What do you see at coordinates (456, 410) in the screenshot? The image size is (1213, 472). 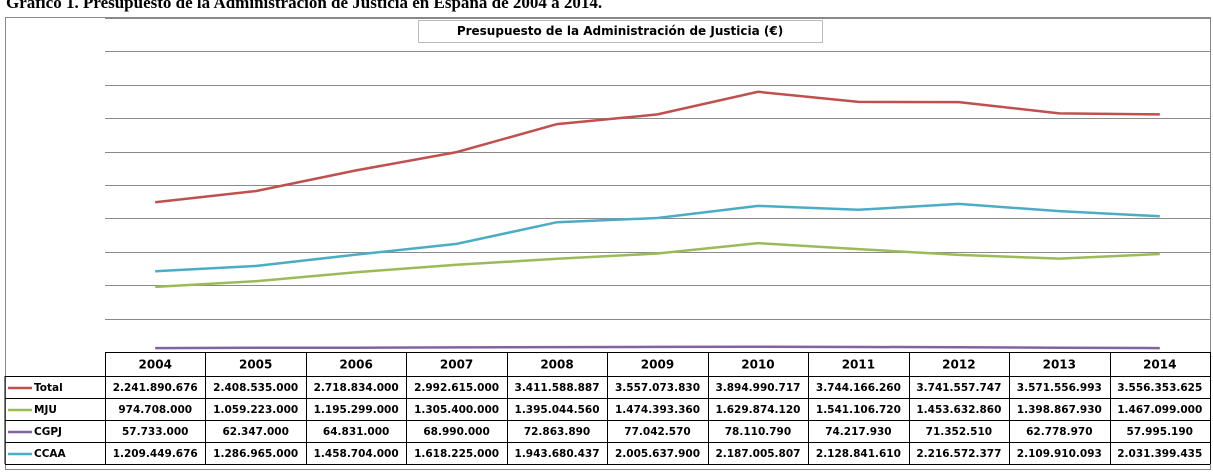 I see `data-label: 1.305.400.000` at bounding box center [456, 410].